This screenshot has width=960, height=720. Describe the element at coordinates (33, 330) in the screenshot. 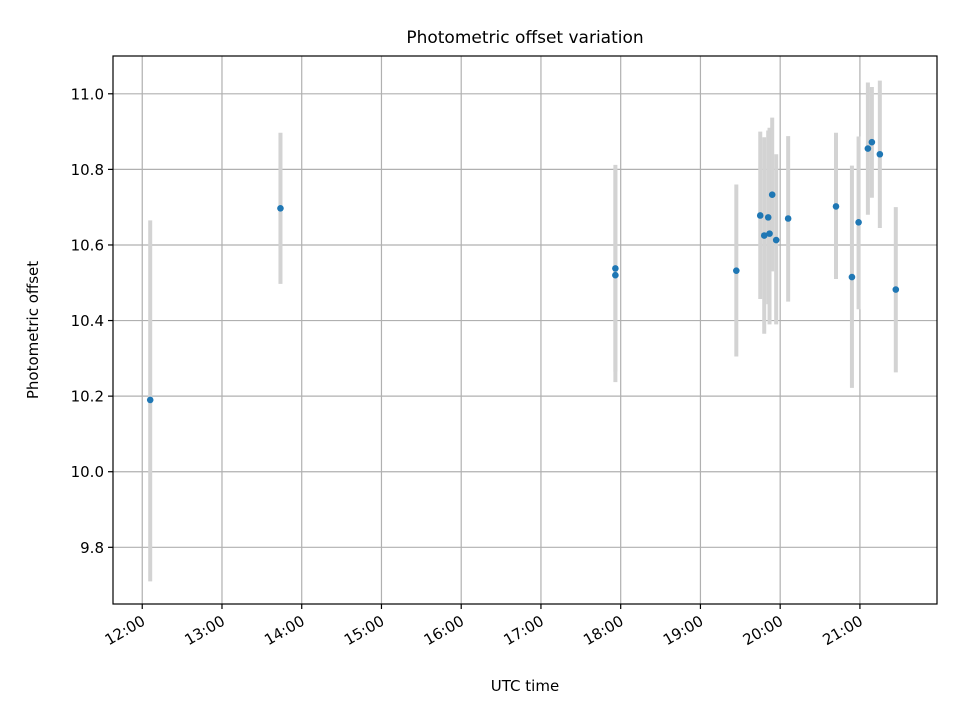

I see `y-axis-label: Photometric offset` at that location.